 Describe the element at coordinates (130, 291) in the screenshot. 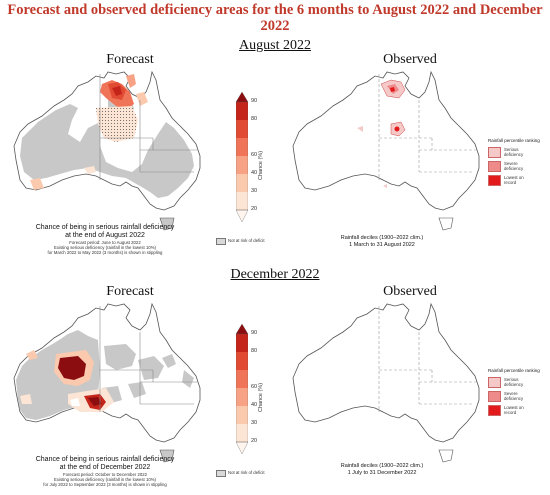

I see `forecast-title-december: Forecast` at that location.